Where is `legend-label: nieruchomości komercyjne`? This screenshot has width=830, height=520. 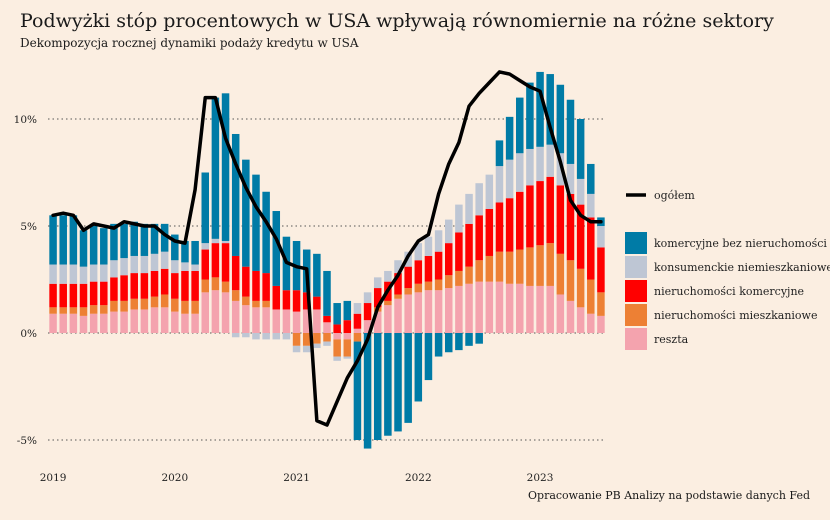
legend-label: nieruchomości komercyjne is located at coordinates (729, 291).